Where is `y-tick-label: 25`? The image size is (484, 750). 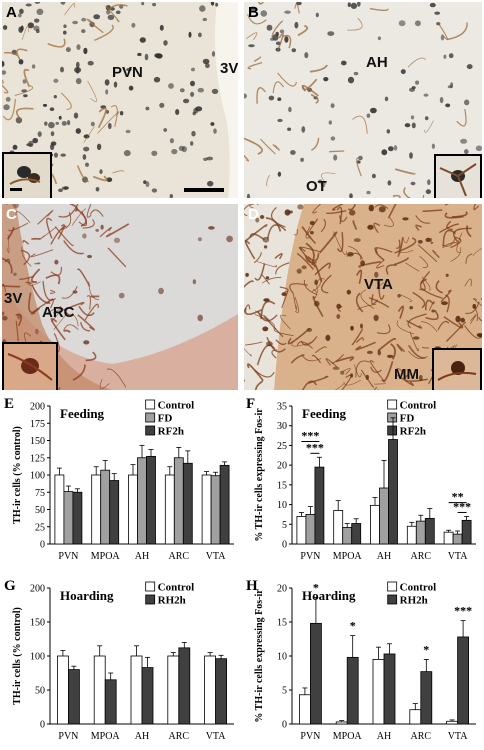
y-tick-label: 25 is located at coordinates (40, 527).